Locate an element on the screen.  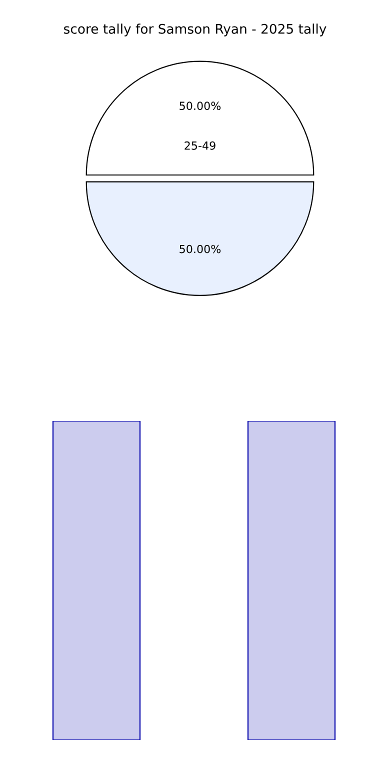
chart-title: score tally for Samson Ryan - 2025 tally is located at coordinates (195, 30).